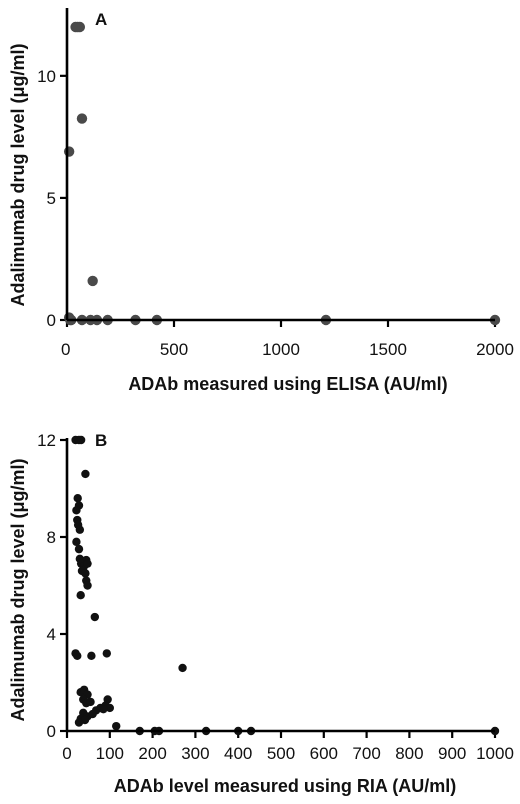 The width and height of the screenshot is (520, 804). I want to click on panel-a-x-axis-title: ADAb measured using ELISA (AU/ml), so click(287, 384).